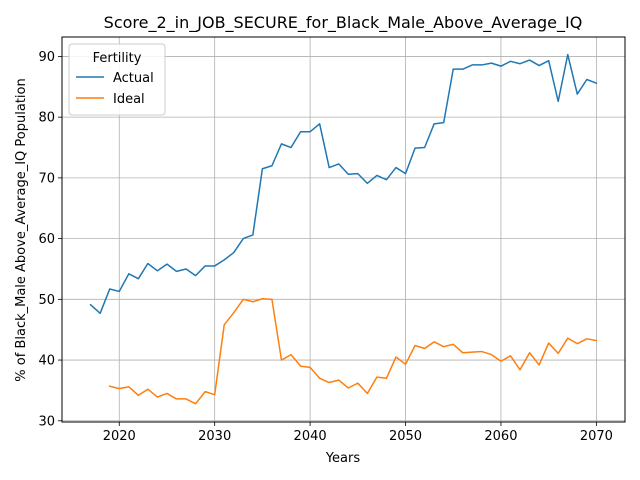 This screenshot has width=640, height=480. I want to click on y-tick-label: 30, so click(46, 421).